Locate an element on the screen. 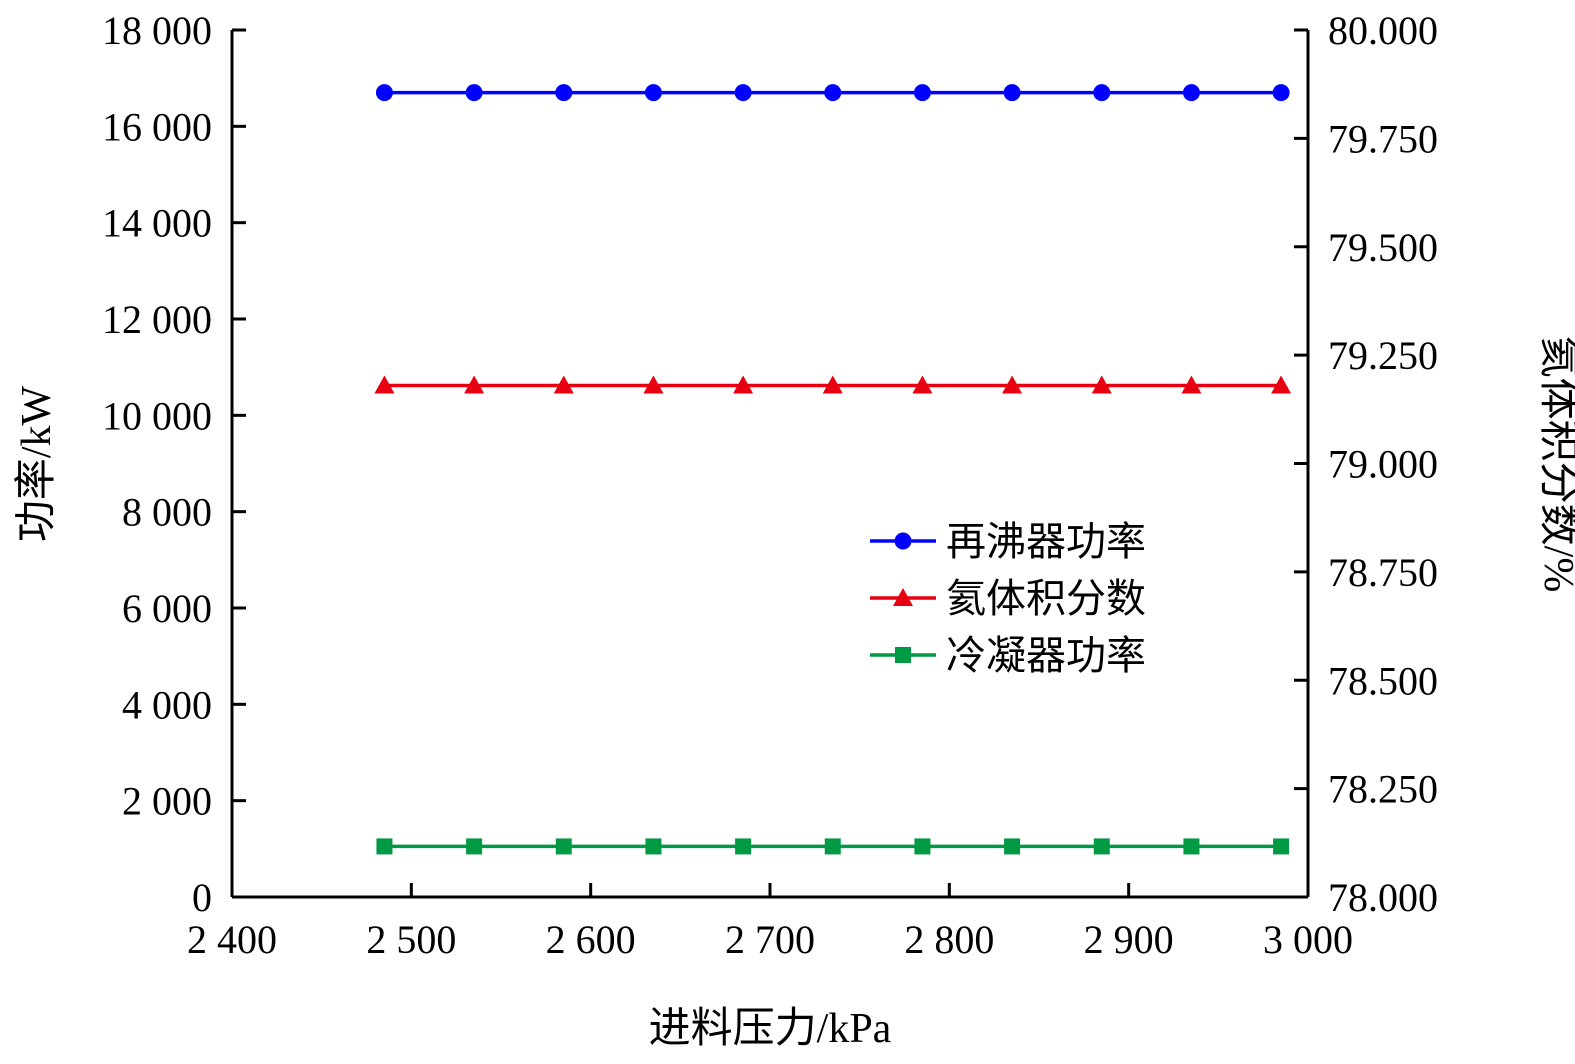 This screenshot has height=1064, width=1575. right-y-tick-label: 79.750 is located at coordinates (1383, 138).